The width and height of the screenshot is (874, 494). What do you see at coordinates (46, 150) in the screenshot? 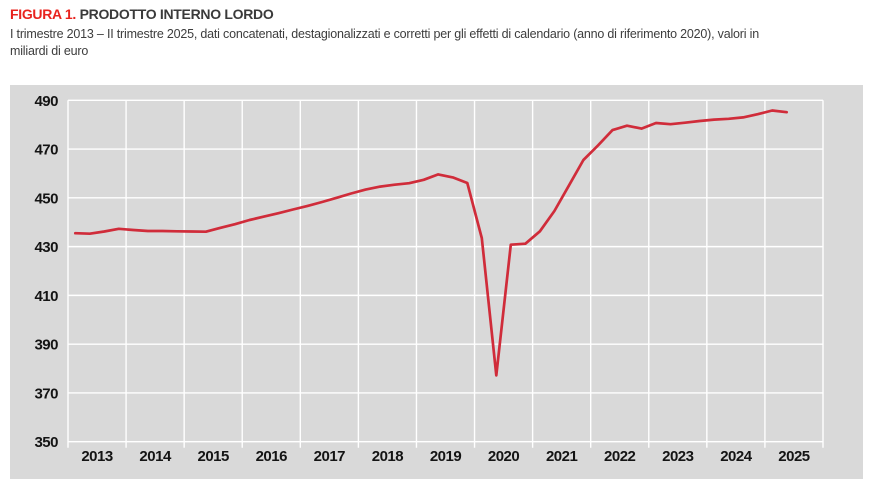
I see `y-tick-label: 470` at bounding box center [46, 150].